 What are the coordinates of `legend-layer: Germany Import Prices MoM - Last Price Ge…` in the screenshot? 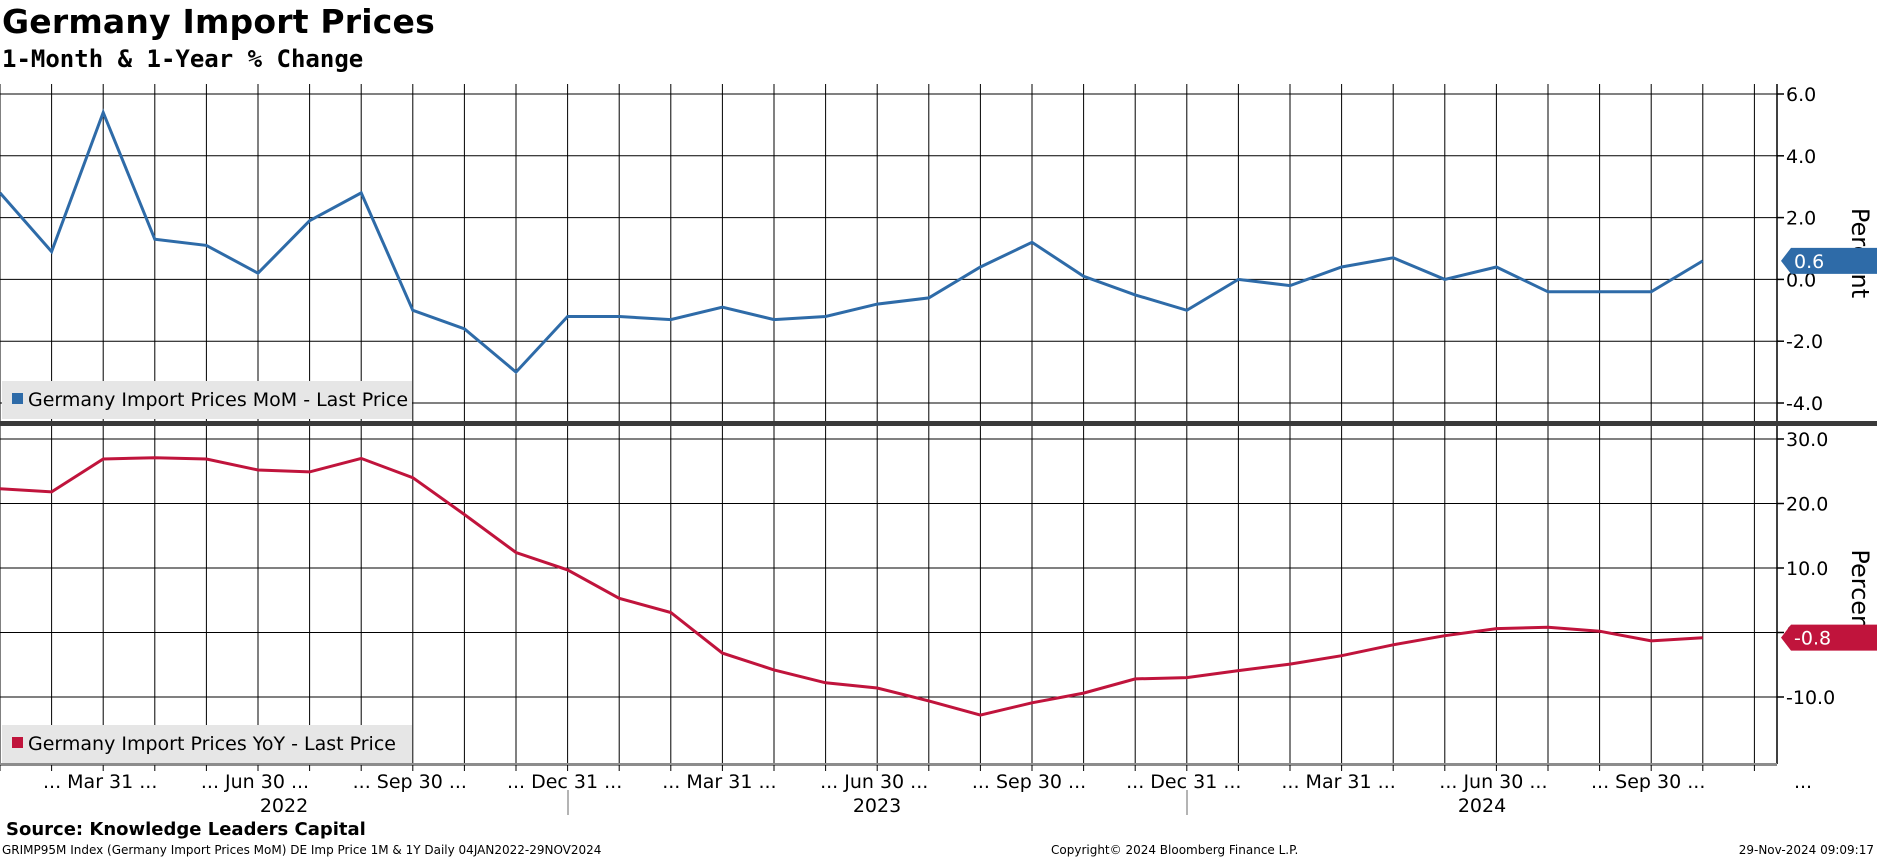 It's located at (207, 572).